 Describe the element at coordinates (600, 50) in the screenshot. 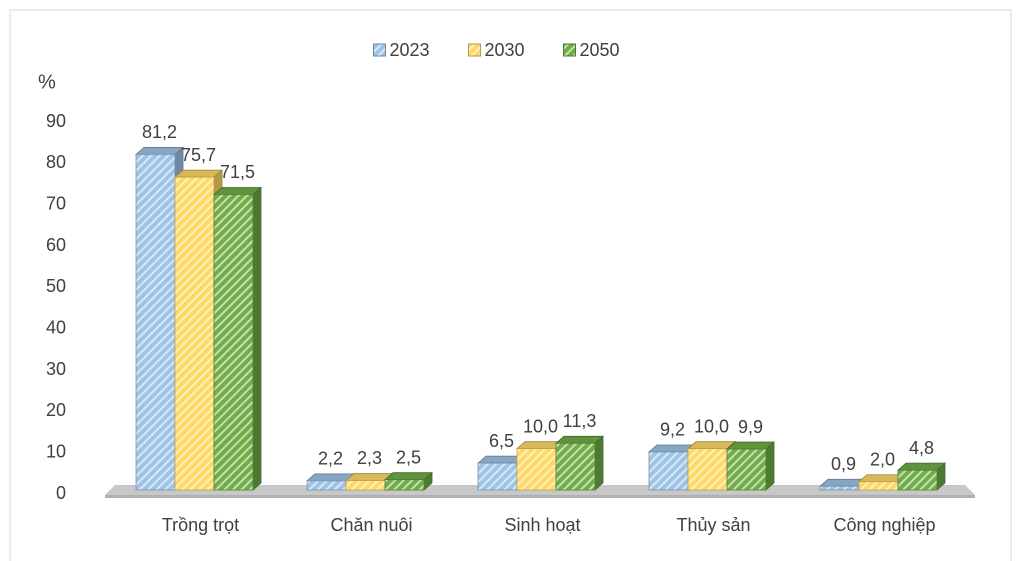

I see `legend-label: 2050` at that location.